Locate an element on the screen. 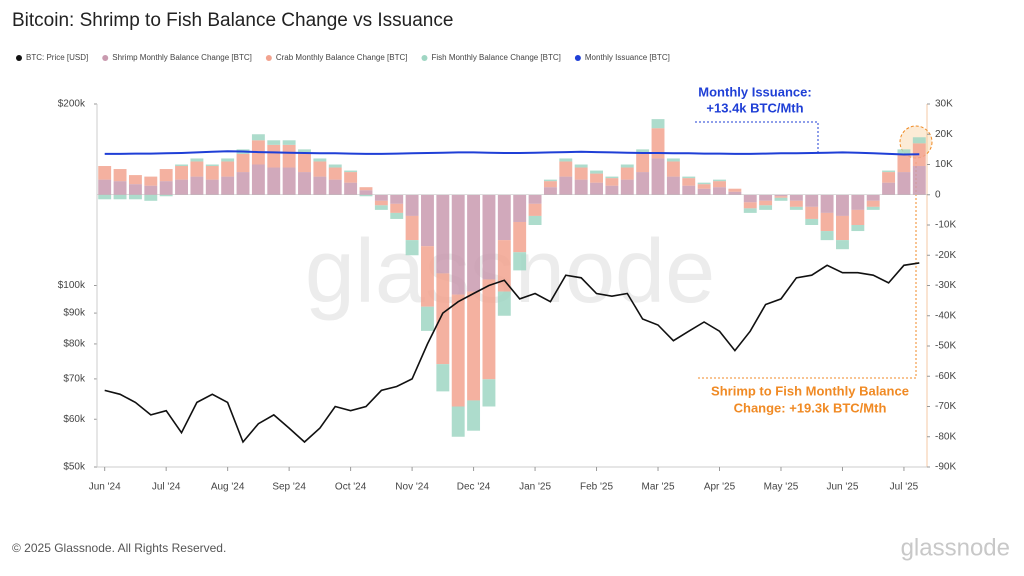 Image resolution: width=1024 pixels, height=576 pixels. y2-tick-label: -20K is located at coordinates (945, 255).